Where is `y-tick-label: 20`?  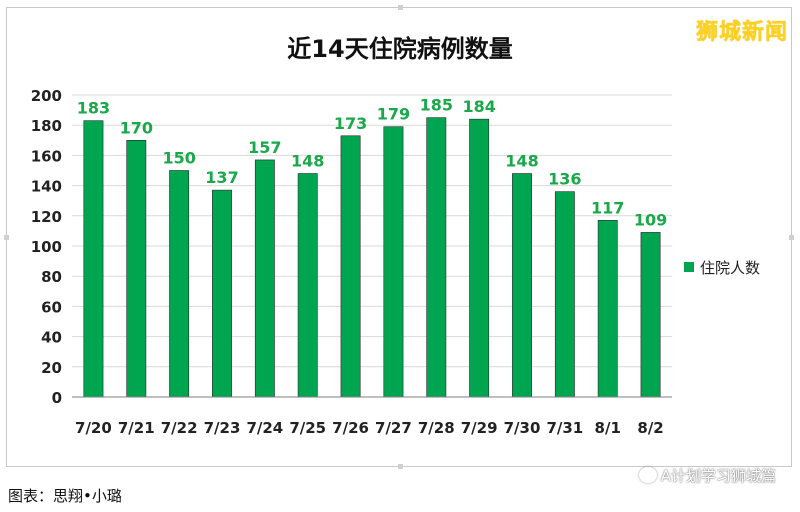
y-tick-label: 20 is located at coordinates (51, 368).